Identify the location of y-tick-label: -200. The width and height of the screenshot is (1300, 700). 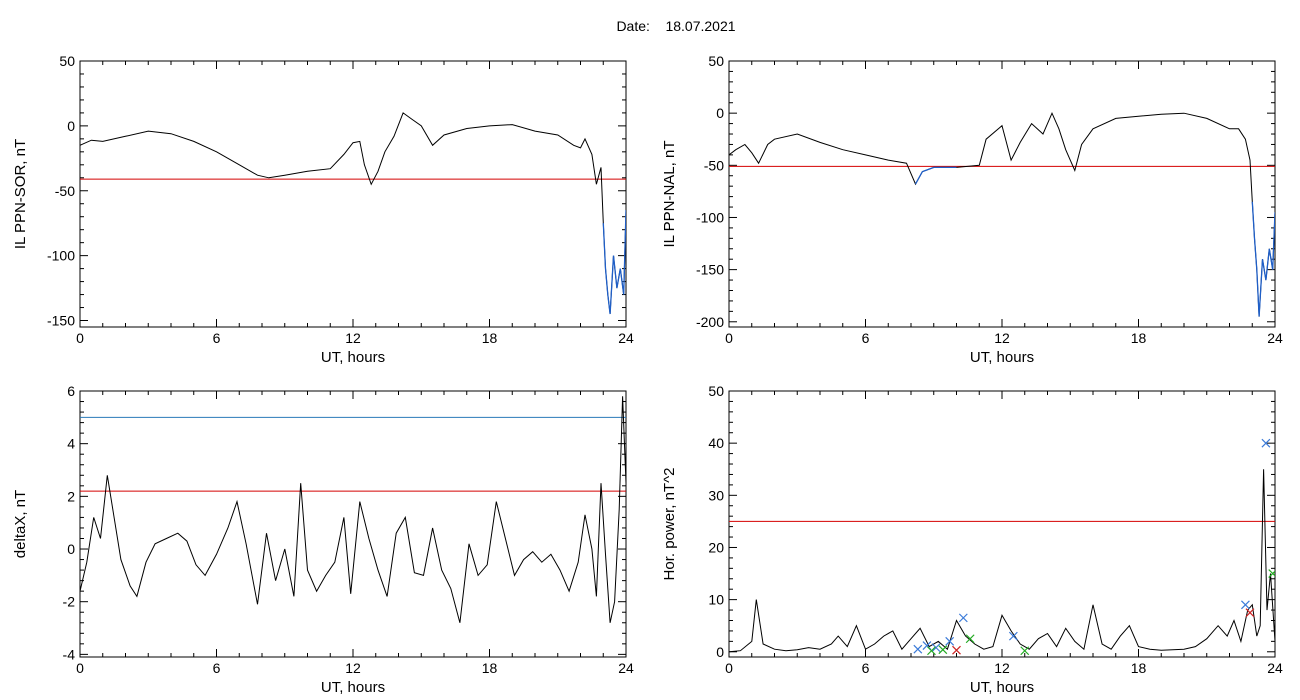
(710, 322).